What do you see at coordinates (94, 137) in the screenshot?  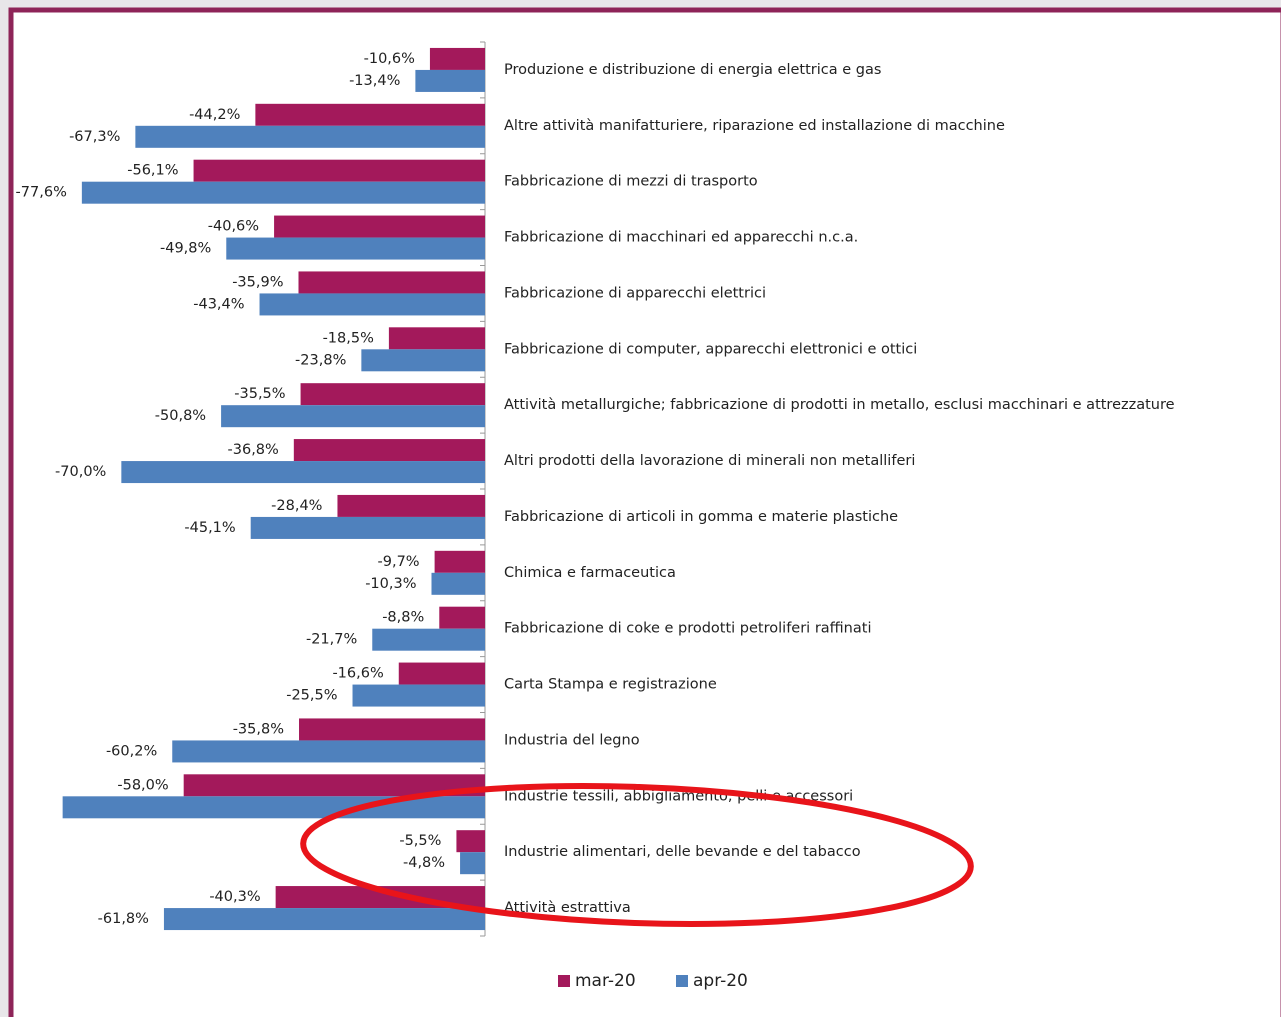 I see `value-label: -67,3%` at bounding box center [94, 137].